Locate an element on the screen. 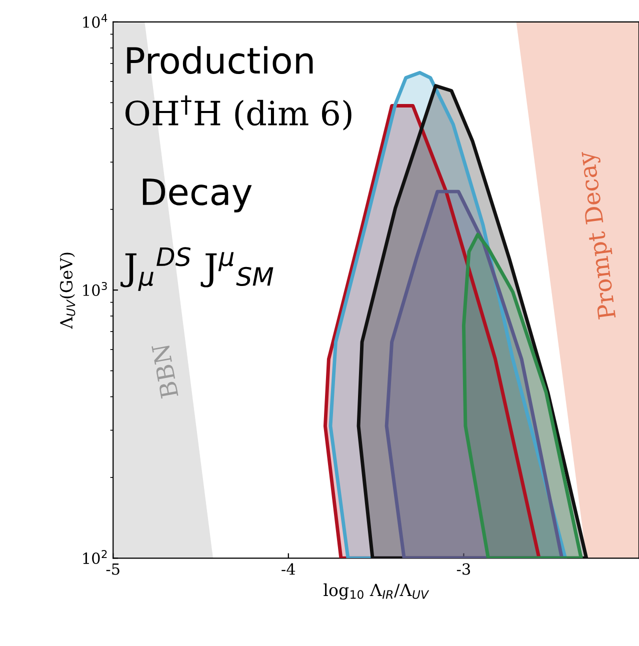 The width and height of the screenshot is (639, 646). x-tick-label: -3 is located at coordinates (463, 569).